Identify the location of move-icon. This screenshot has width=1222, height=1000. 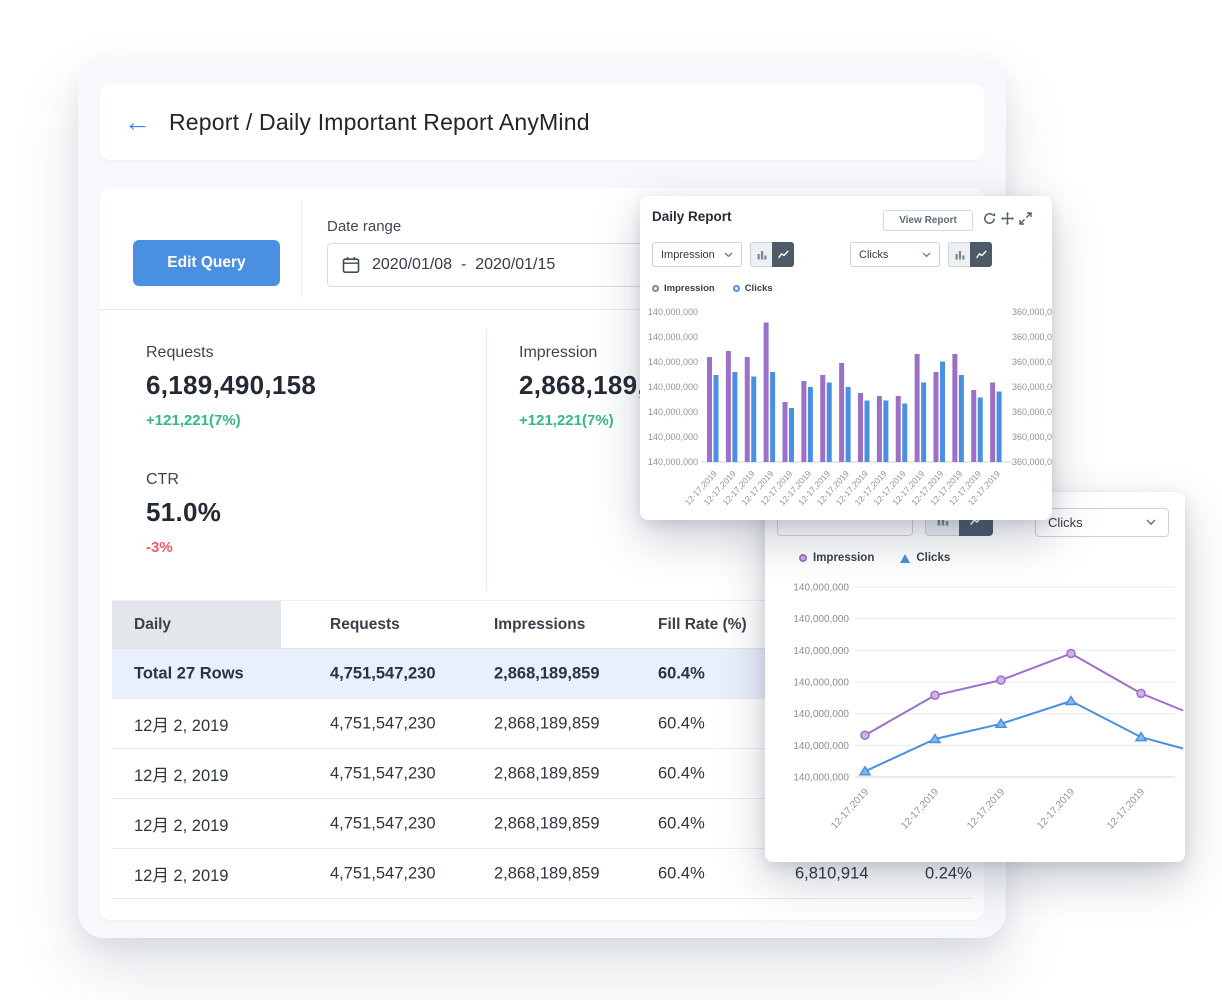
(1008, 219).